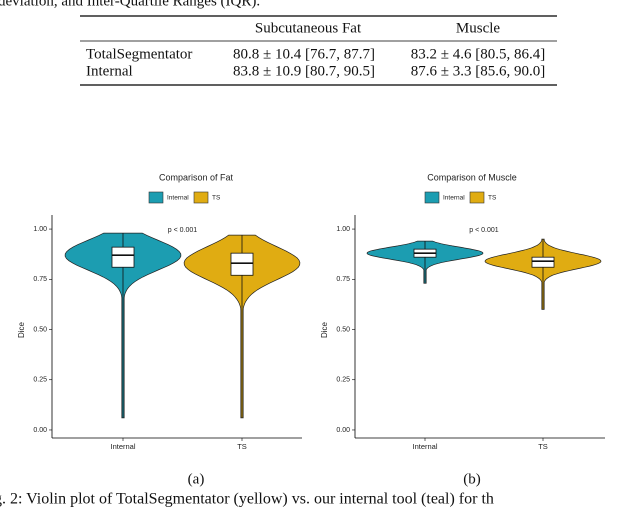 This screenshot has width=640, height=509. What do you see at coordinates (304, 71) in the screenshot?
I see `table-cell: 83.8 ± 10.9 [80.7, 90.5]` at bounding box center [304, 71].